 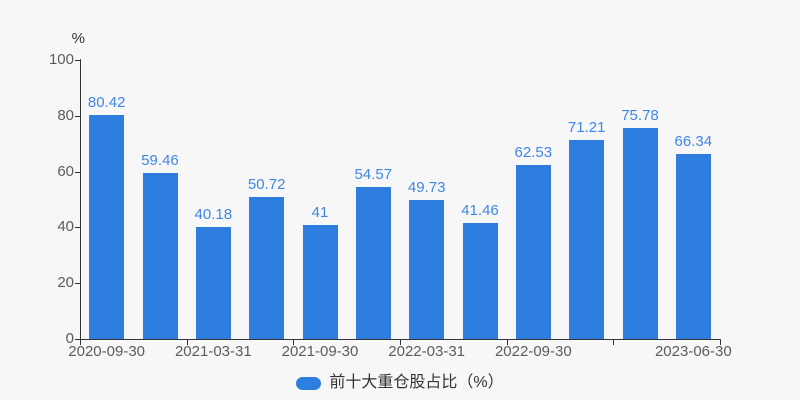 What do you see at coordinates (640, 115) in the screenshot?
I see `bar-value-label: 75.78` at bounding box center [640, 115].